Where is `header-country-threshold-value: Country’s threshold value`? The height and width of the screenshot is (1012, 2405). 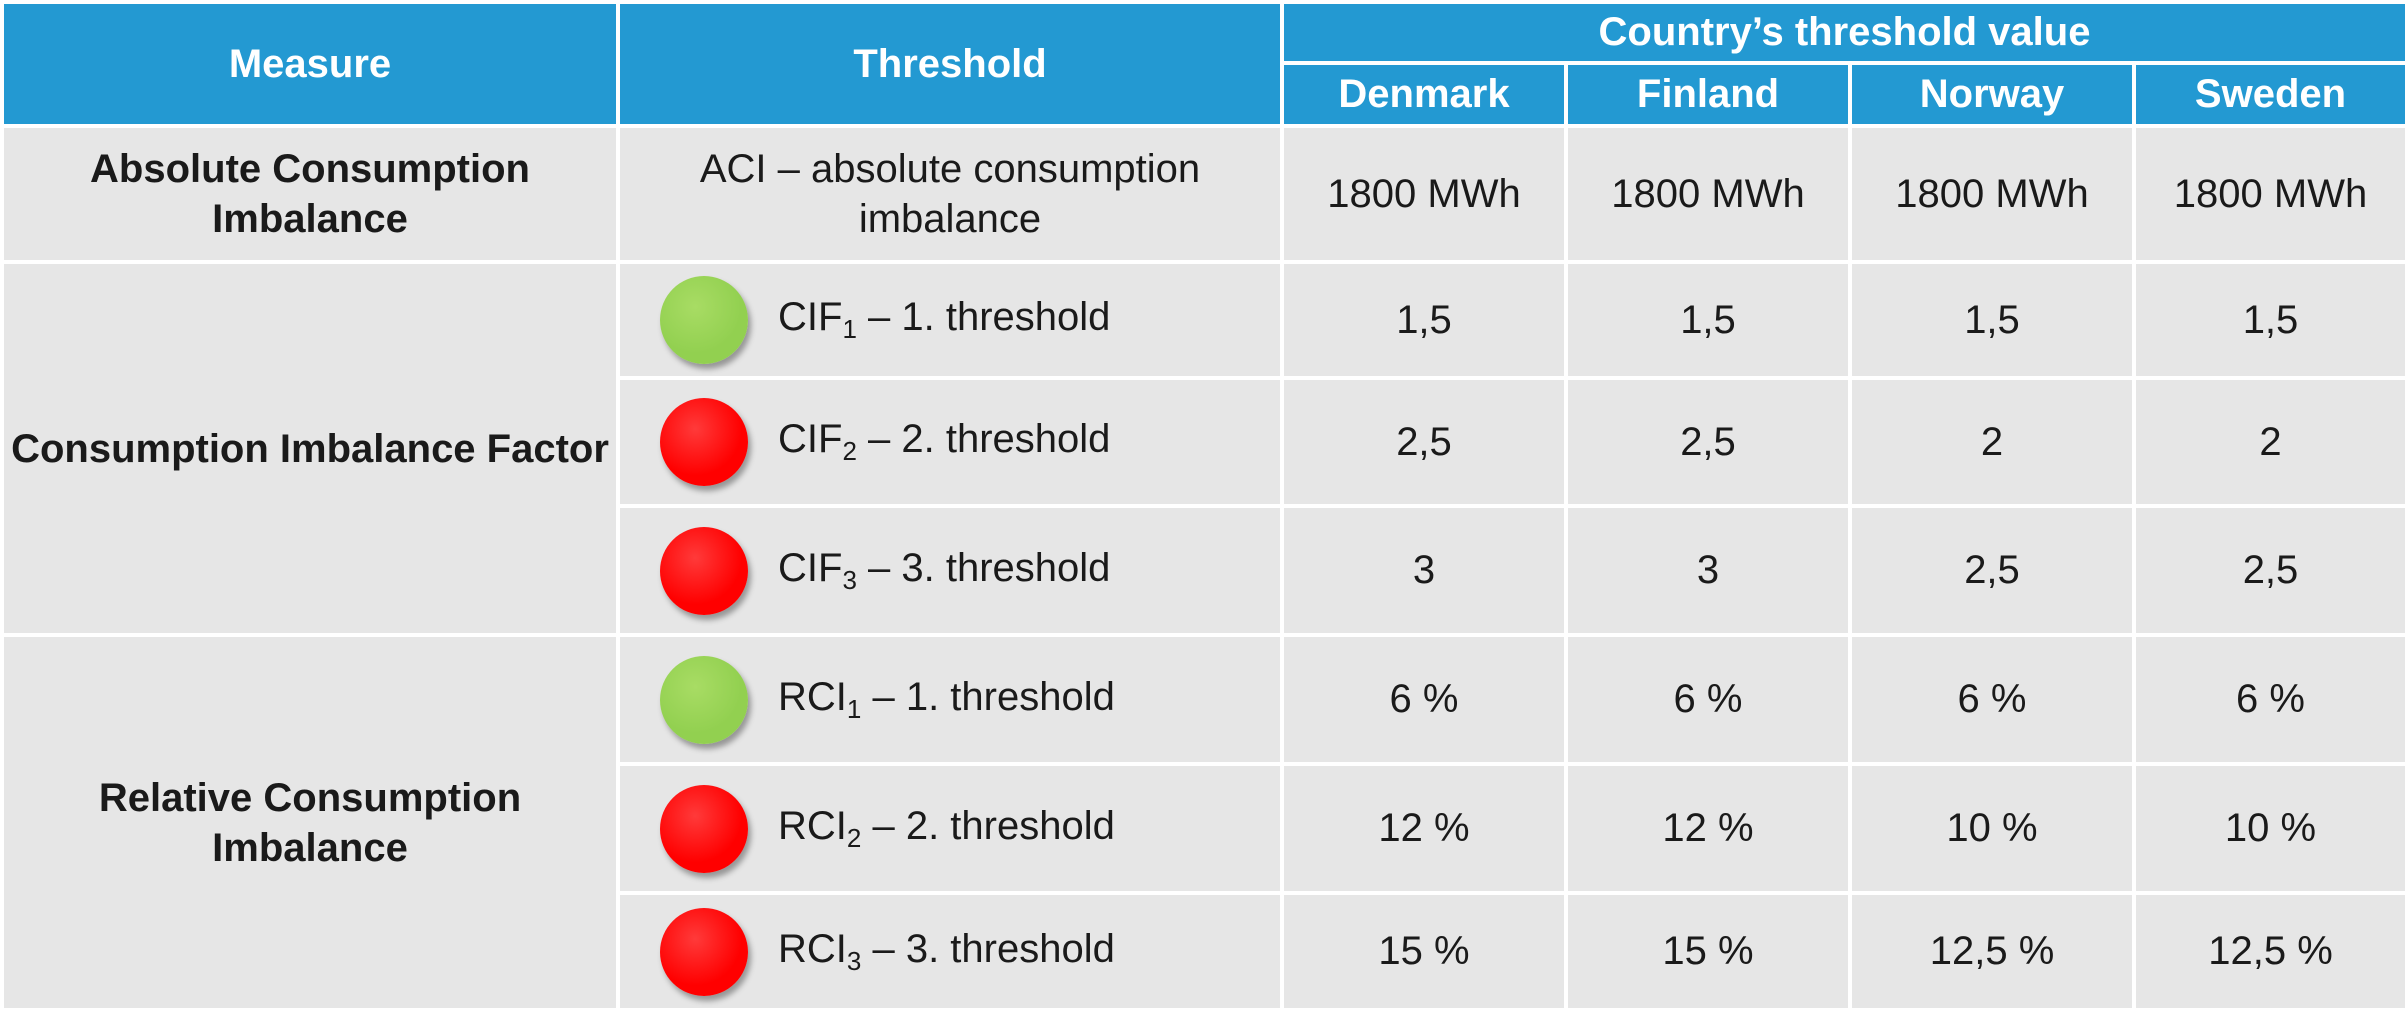 header-country-threshold-value: Country’s threshold value is located at coordinates (1842, 32).